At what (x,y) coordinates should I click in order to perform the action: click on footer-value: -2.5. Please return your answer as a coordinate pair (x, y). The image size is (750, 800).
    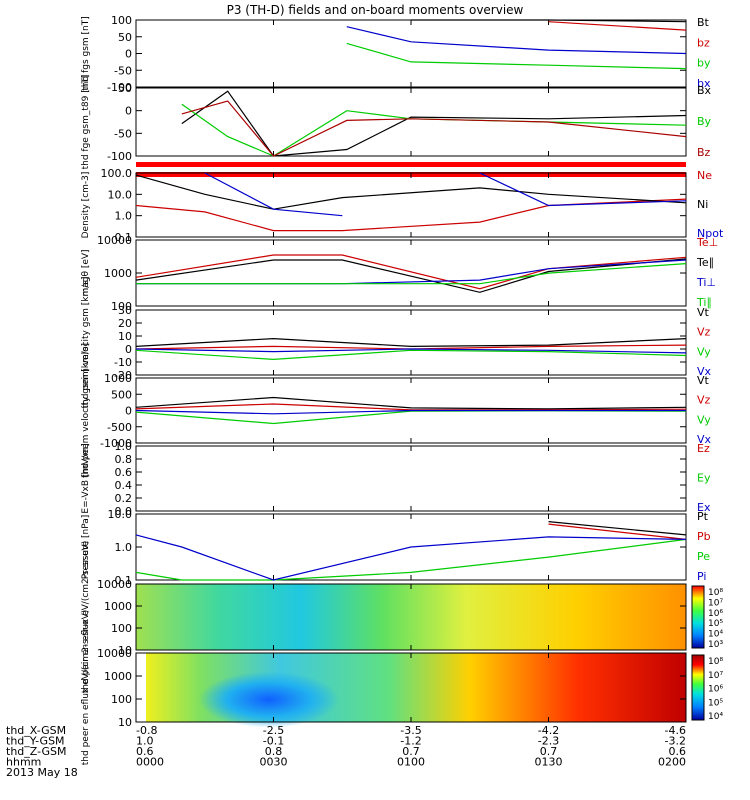
    Looking at the image, I should click on (273, 730).